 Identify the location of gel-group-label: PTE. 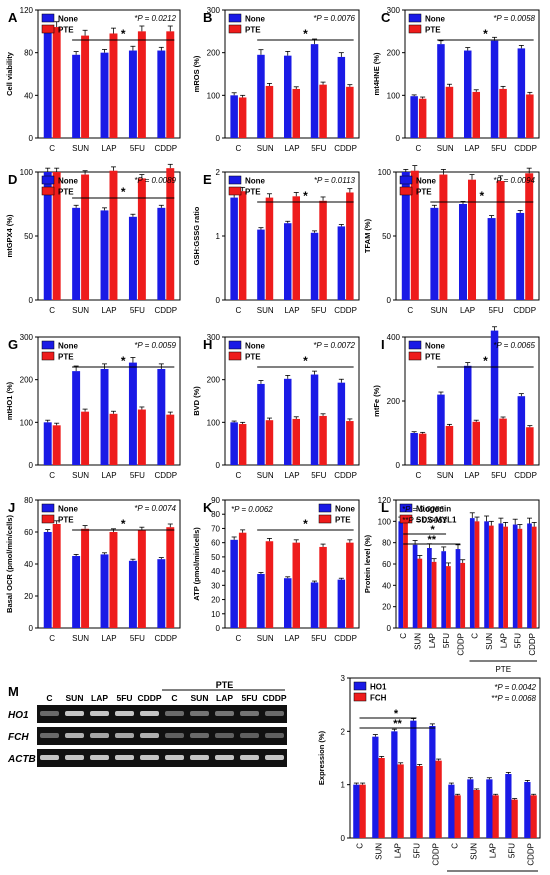
(225, 685).